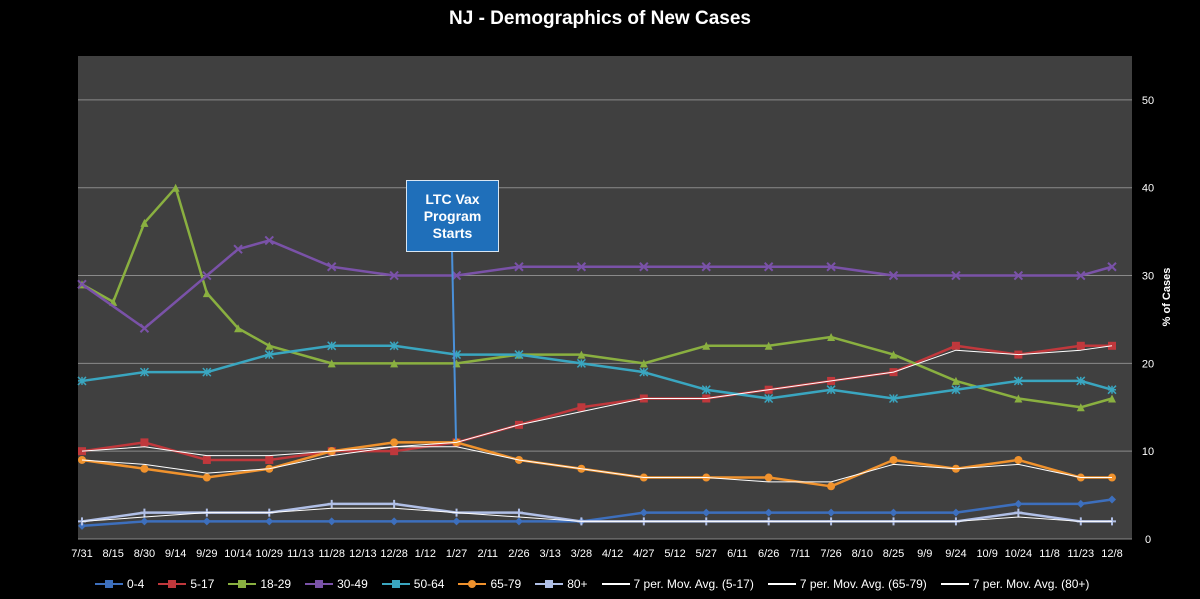 The width and height of the screenshot is (1200, 599). Describe the element at coordinates (1148, 320) in the screenshot. I see `y-tick-labels: 0 10 20 30 40 50` at that location.